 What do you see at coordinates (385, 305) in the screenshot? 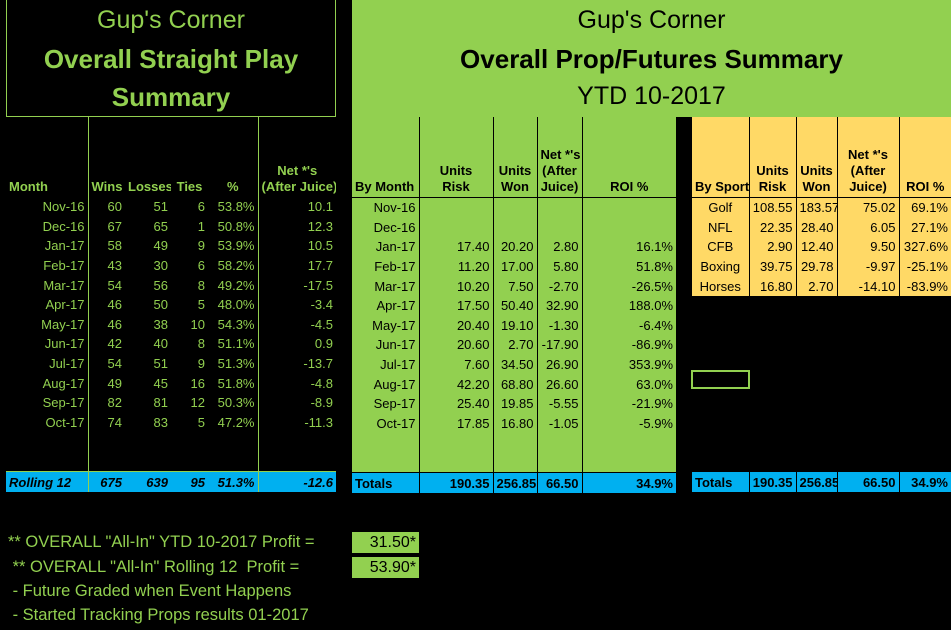
I see `month-cell: Apr-17` at bounding box center [385, 305].